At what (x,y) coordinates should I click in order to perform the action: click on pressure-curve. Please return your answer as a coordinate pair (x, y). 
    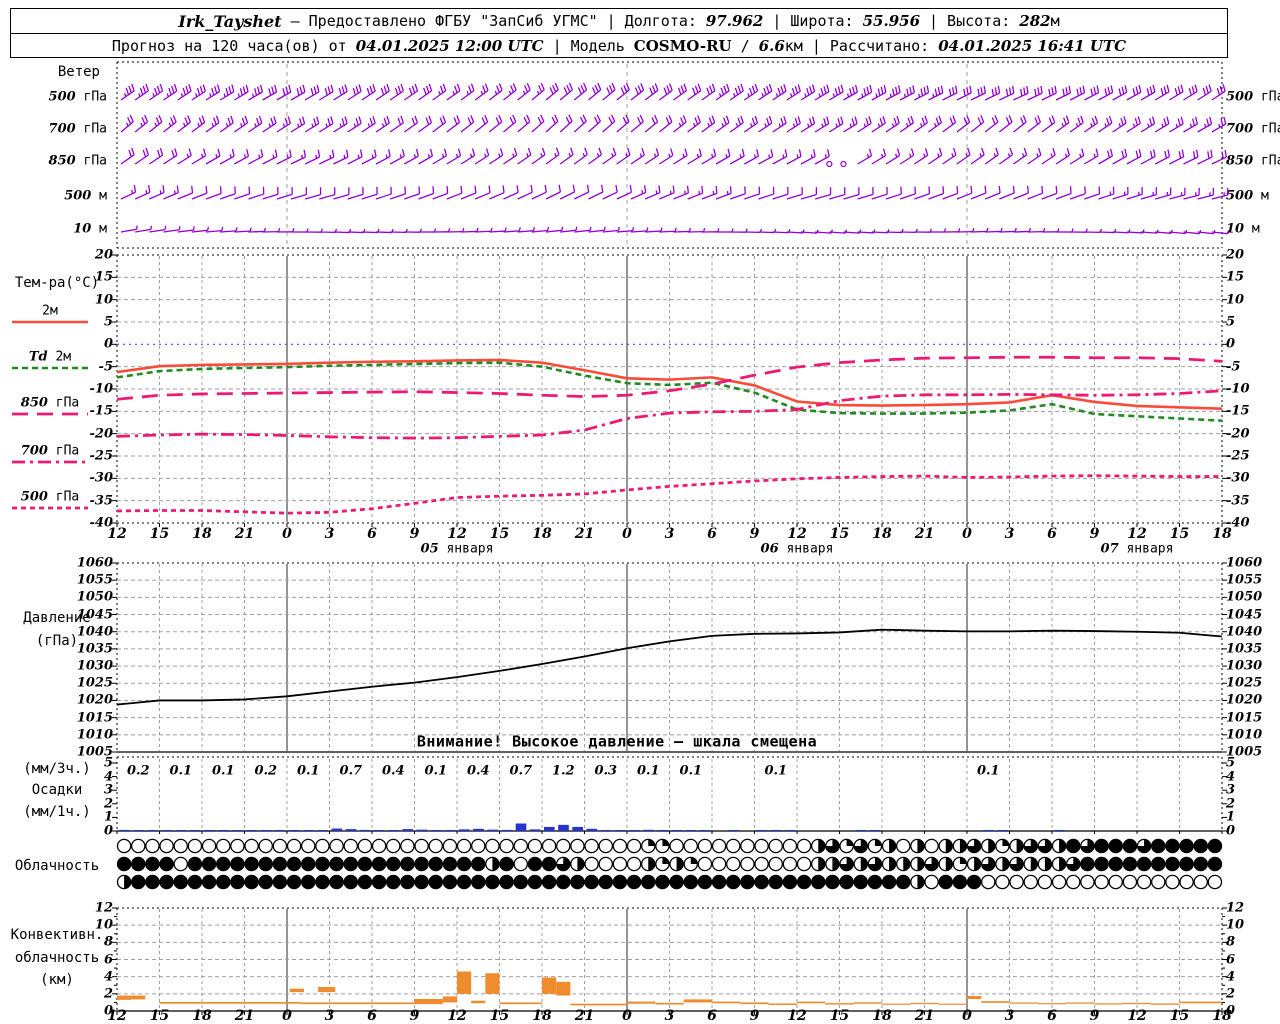
    Looking at the image, I should click on (669, 667).